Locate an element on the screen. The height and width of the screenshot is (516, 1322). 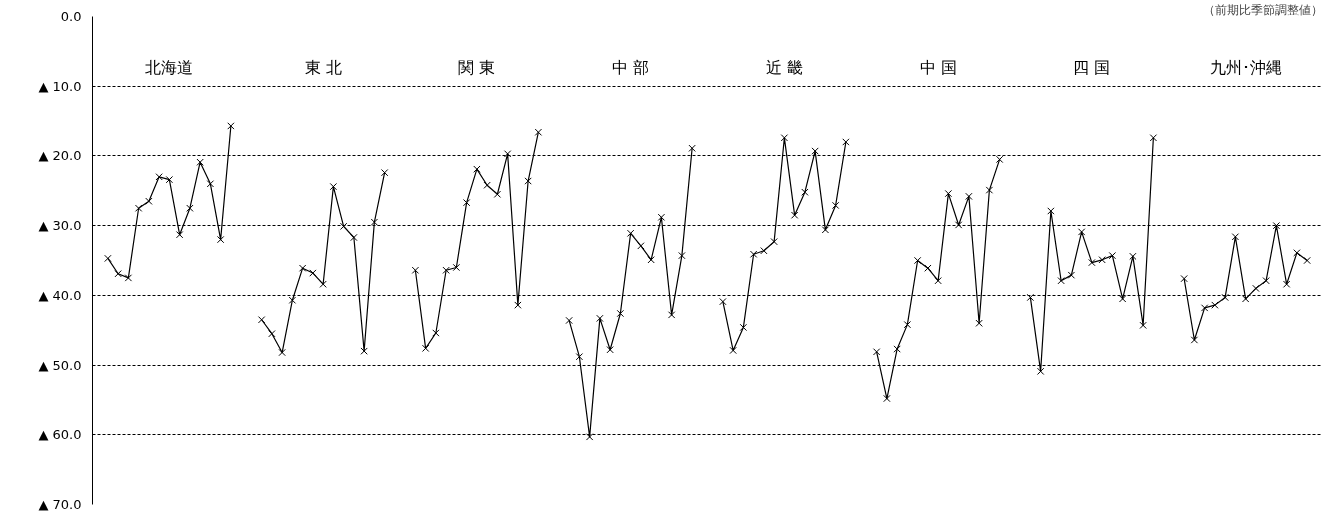
chart-subtitle: （前期比季節調整値） is located at coordinates (1262, 9).